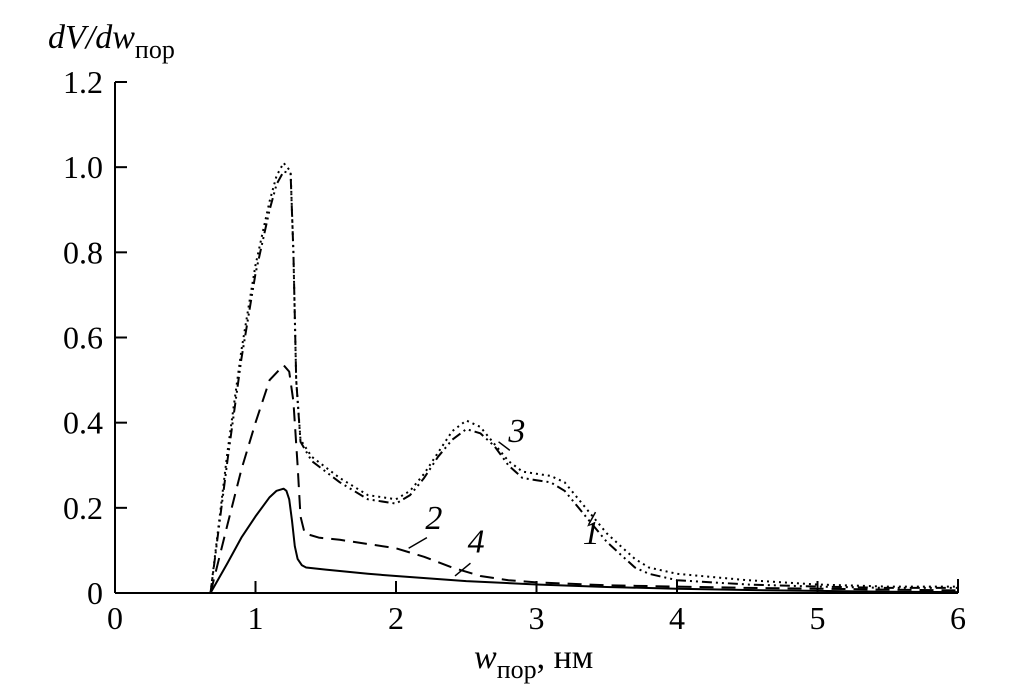 This screenshot has height=696, width=1014. I want to click on x-axis-title: wпор, нм, so click(533, 661).